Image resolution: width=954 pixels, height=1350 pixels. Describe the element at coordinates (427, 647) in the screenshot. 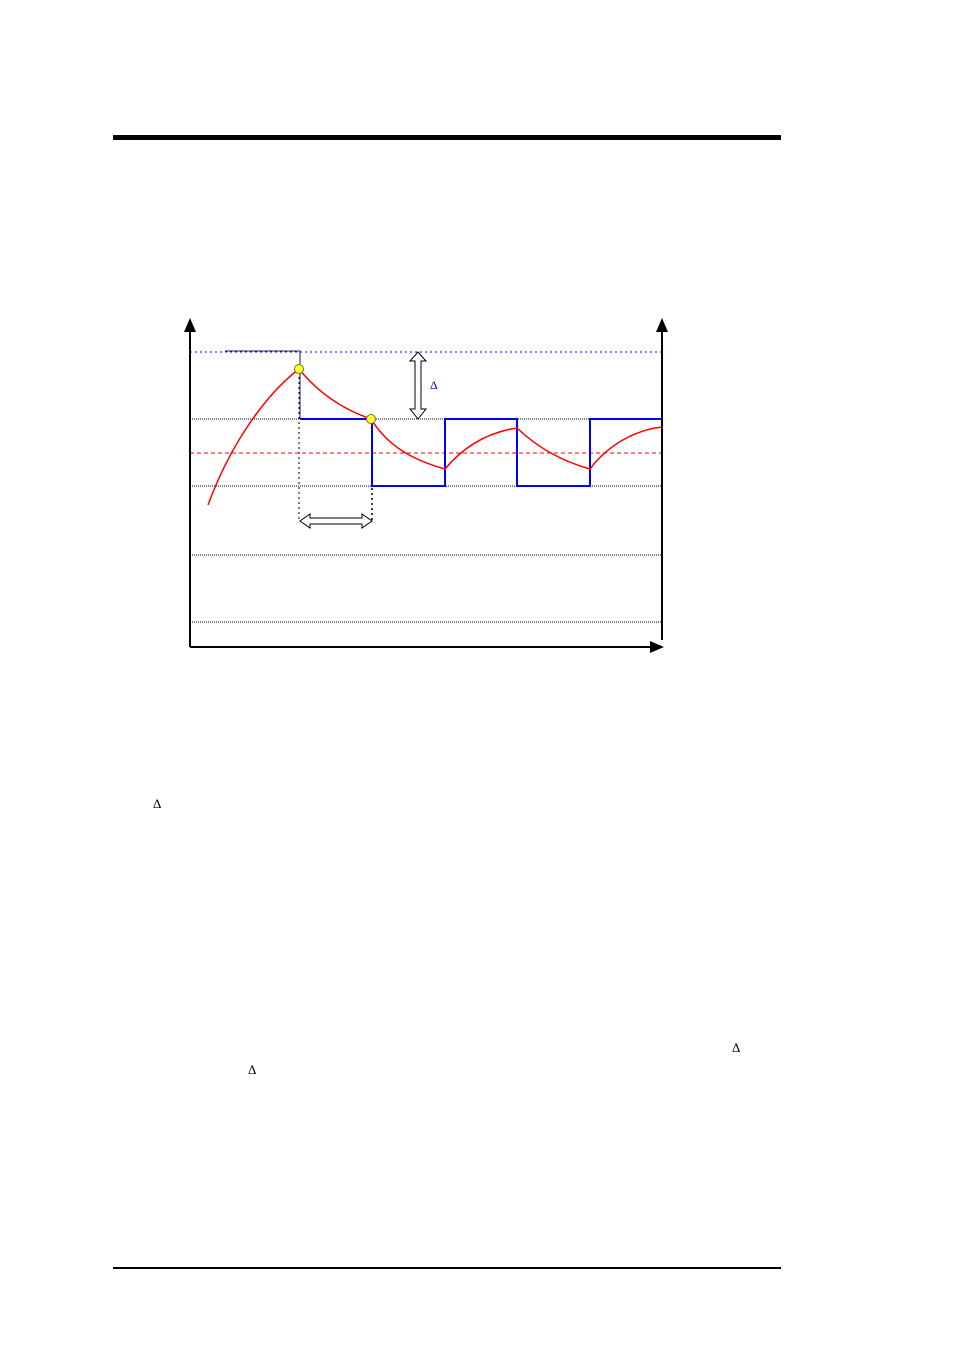

I see `time-axis` at that location.